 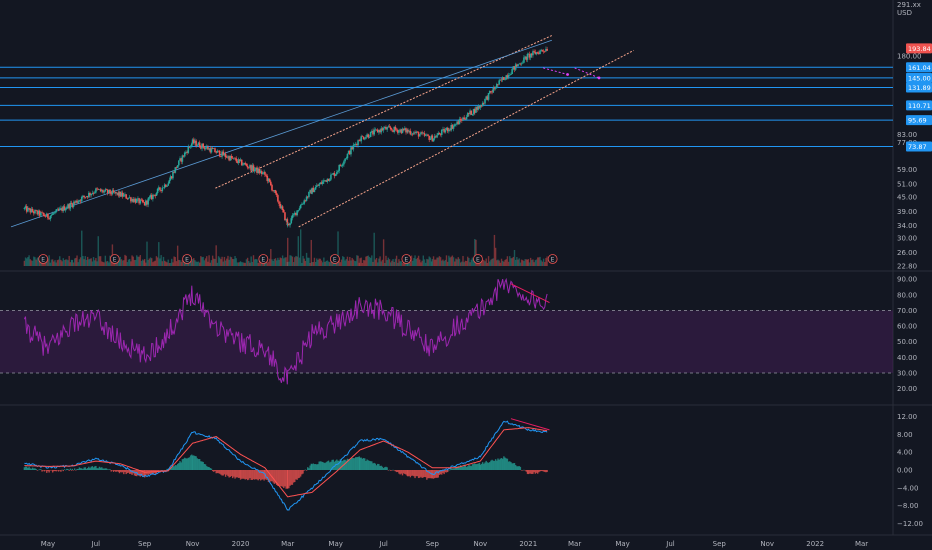 I want to click on price-tick-label: 22.80, so click(x=907, y=267).